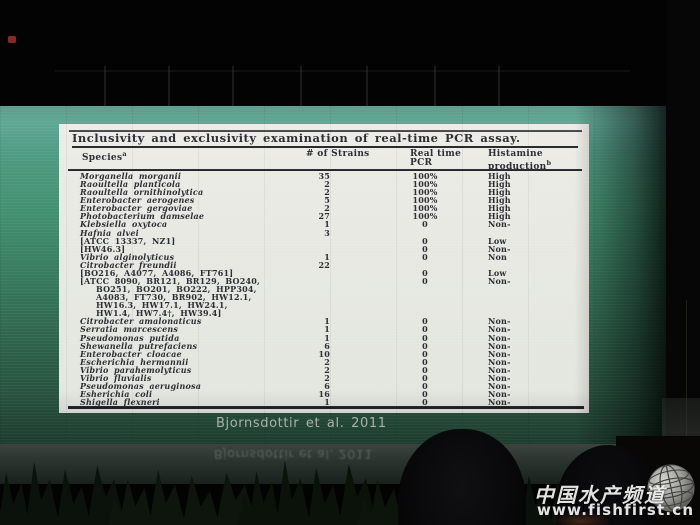 The width and height of the screenshot is (700, 525). I want to click on table-row: A4083, FT730, BR902, HW12.1,, so click(324, 297).